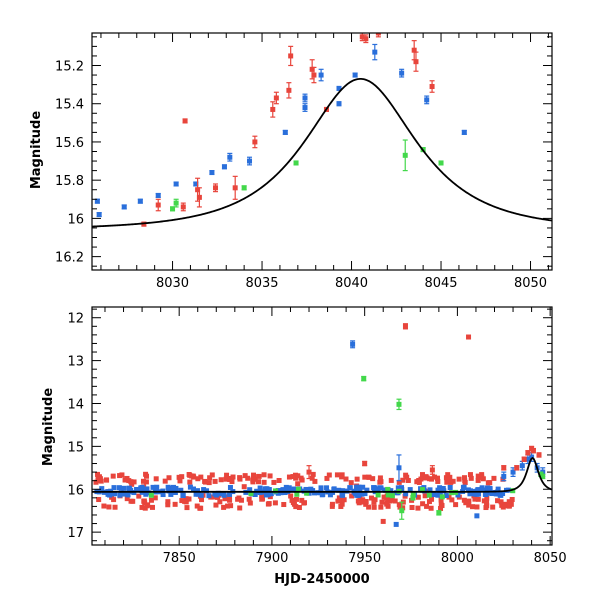 This screenshot has width=600, height=600. I want to click on bottom-baseline-point-green, so click(392, 496).